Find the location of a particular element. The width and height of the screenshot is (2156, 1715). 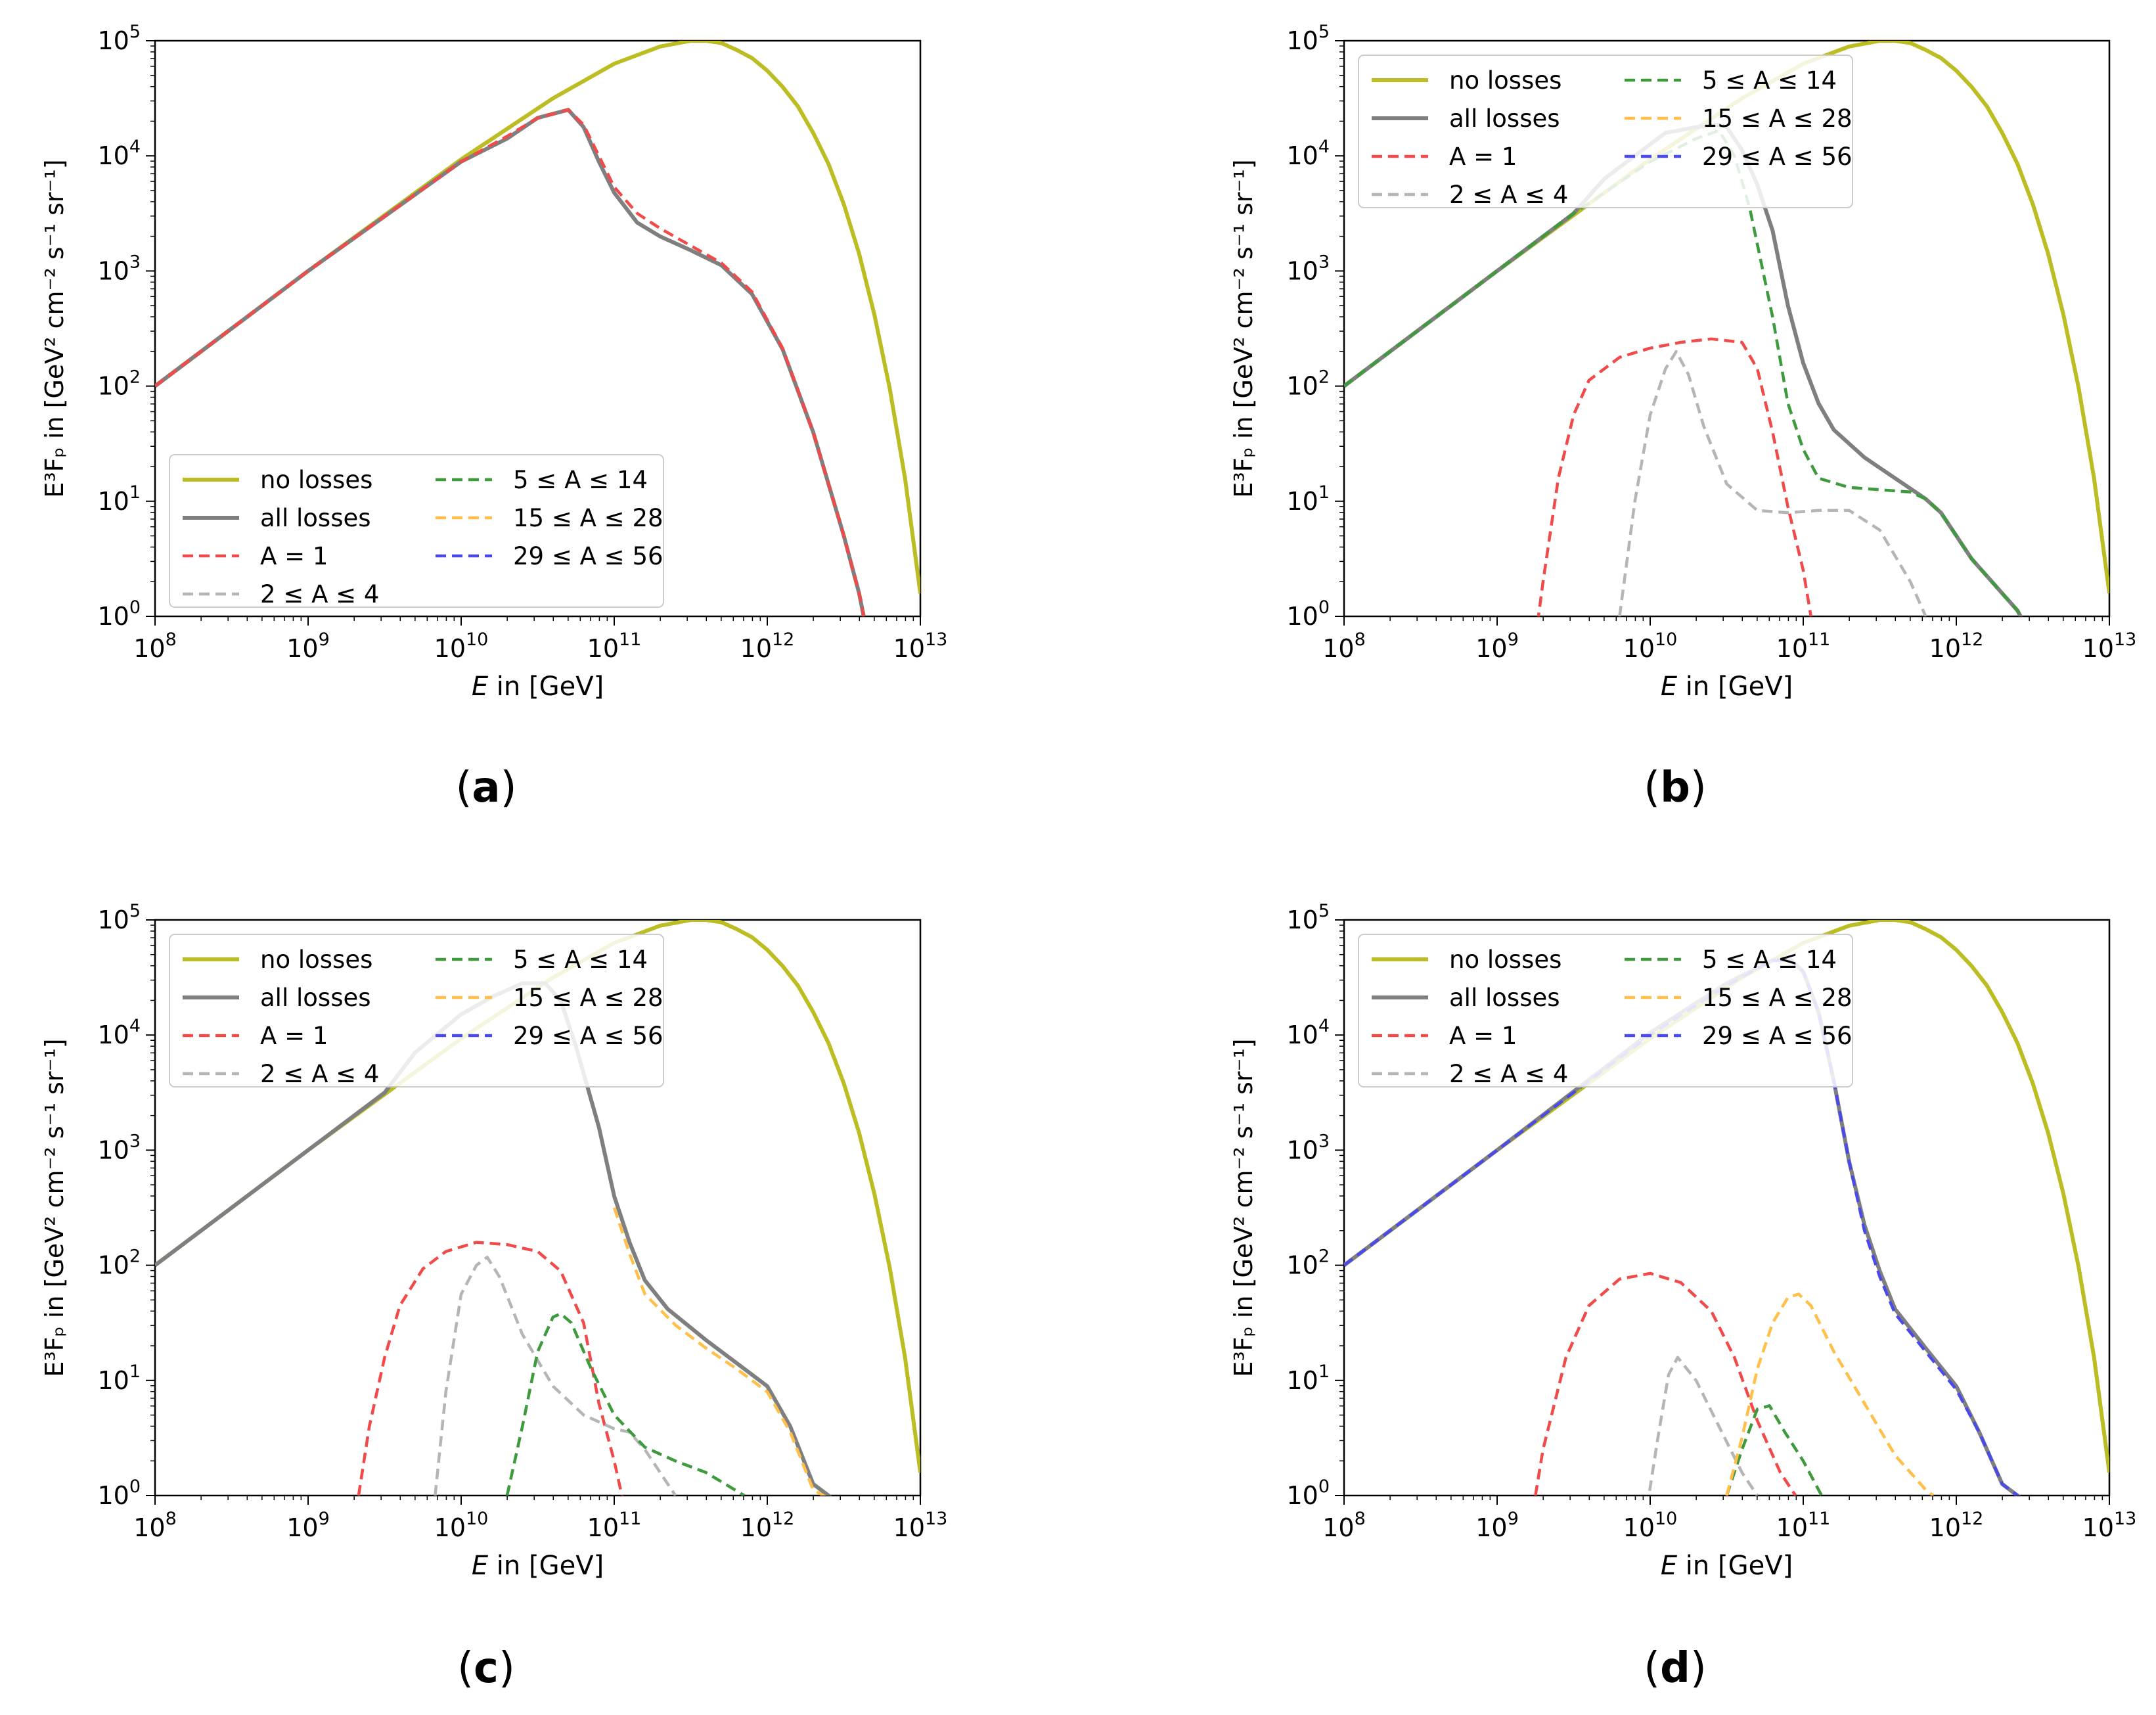

panel-caption: (c) is located at coordinates (486, 1669).